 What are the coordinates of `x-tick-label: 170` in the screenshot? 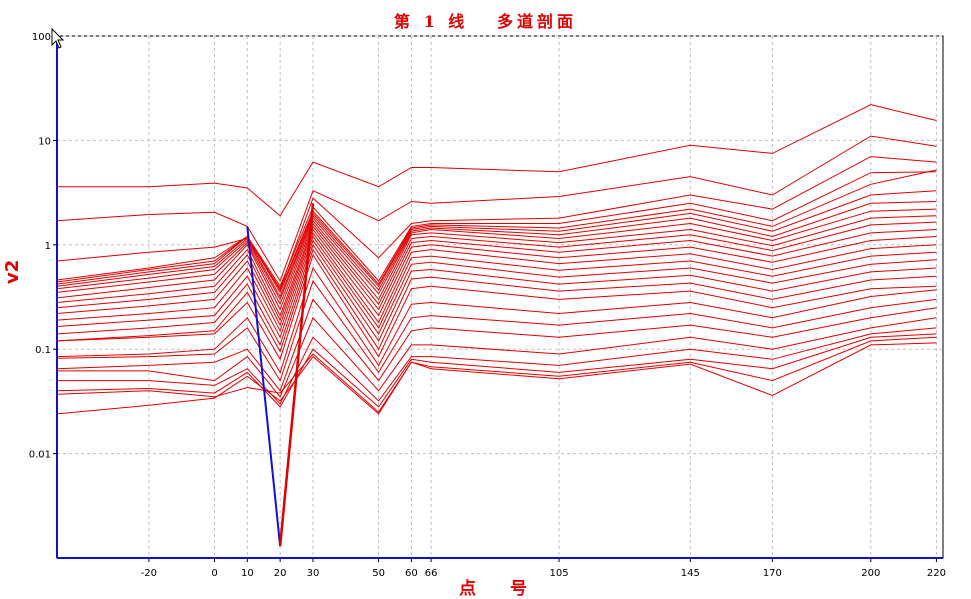 It's located at (772, 573).